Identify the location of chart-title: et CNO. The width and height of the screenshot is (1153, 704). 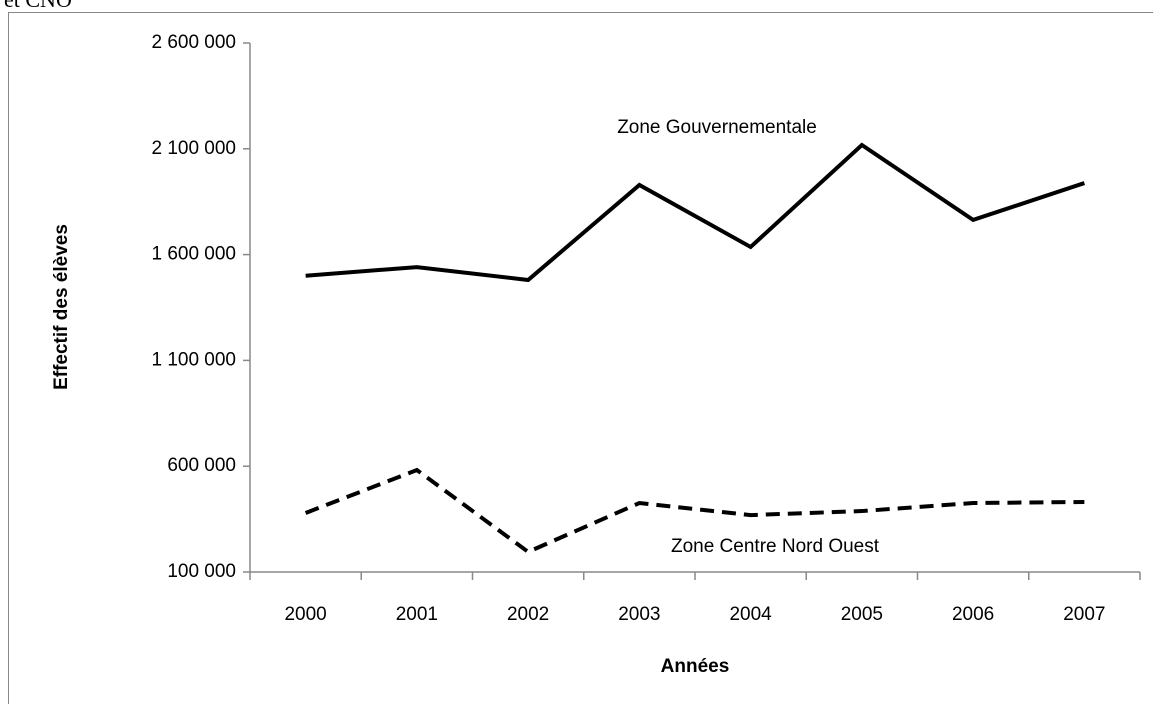
(38, 6).